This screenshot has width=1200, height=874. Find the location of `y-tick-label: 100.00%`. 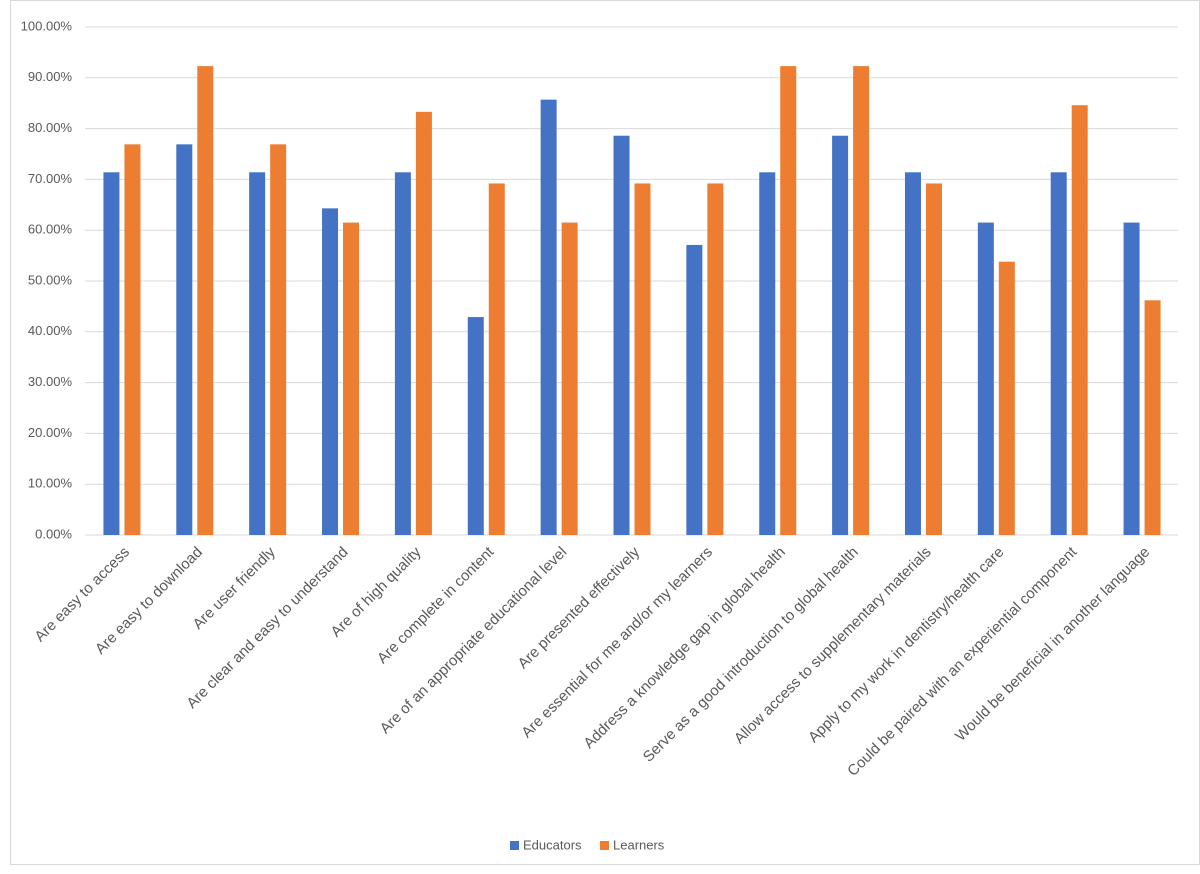

y-tick-label: 100.00% is located at coordinates (47, 25).